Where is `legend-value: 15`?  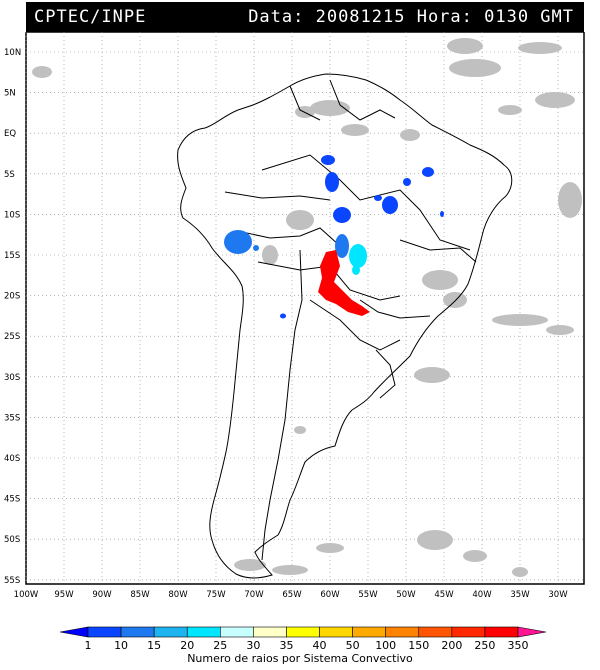
legend-value: 15 is located at coordinates (154, 645).